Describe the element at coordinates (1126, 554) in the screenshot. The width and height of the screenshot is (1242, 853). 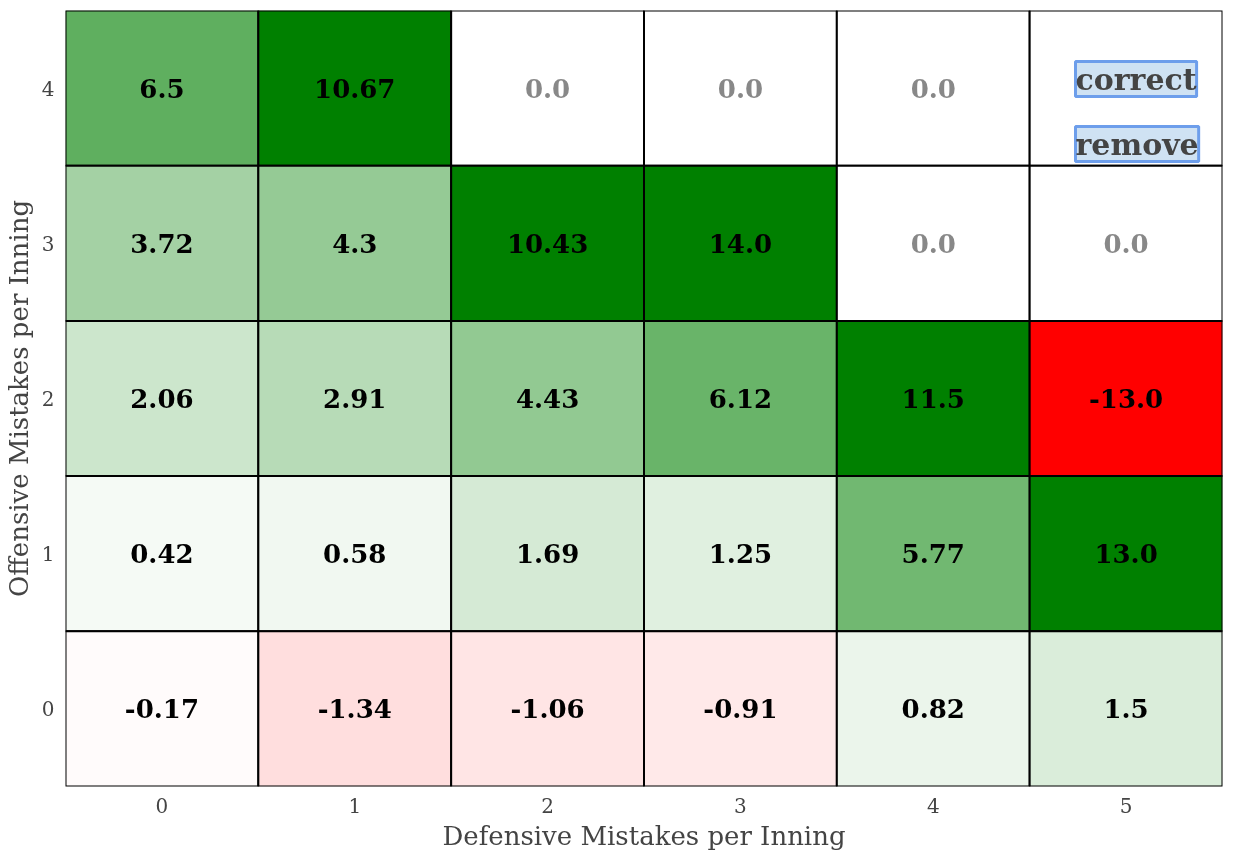
I see `data-label: 13.0` at that location.